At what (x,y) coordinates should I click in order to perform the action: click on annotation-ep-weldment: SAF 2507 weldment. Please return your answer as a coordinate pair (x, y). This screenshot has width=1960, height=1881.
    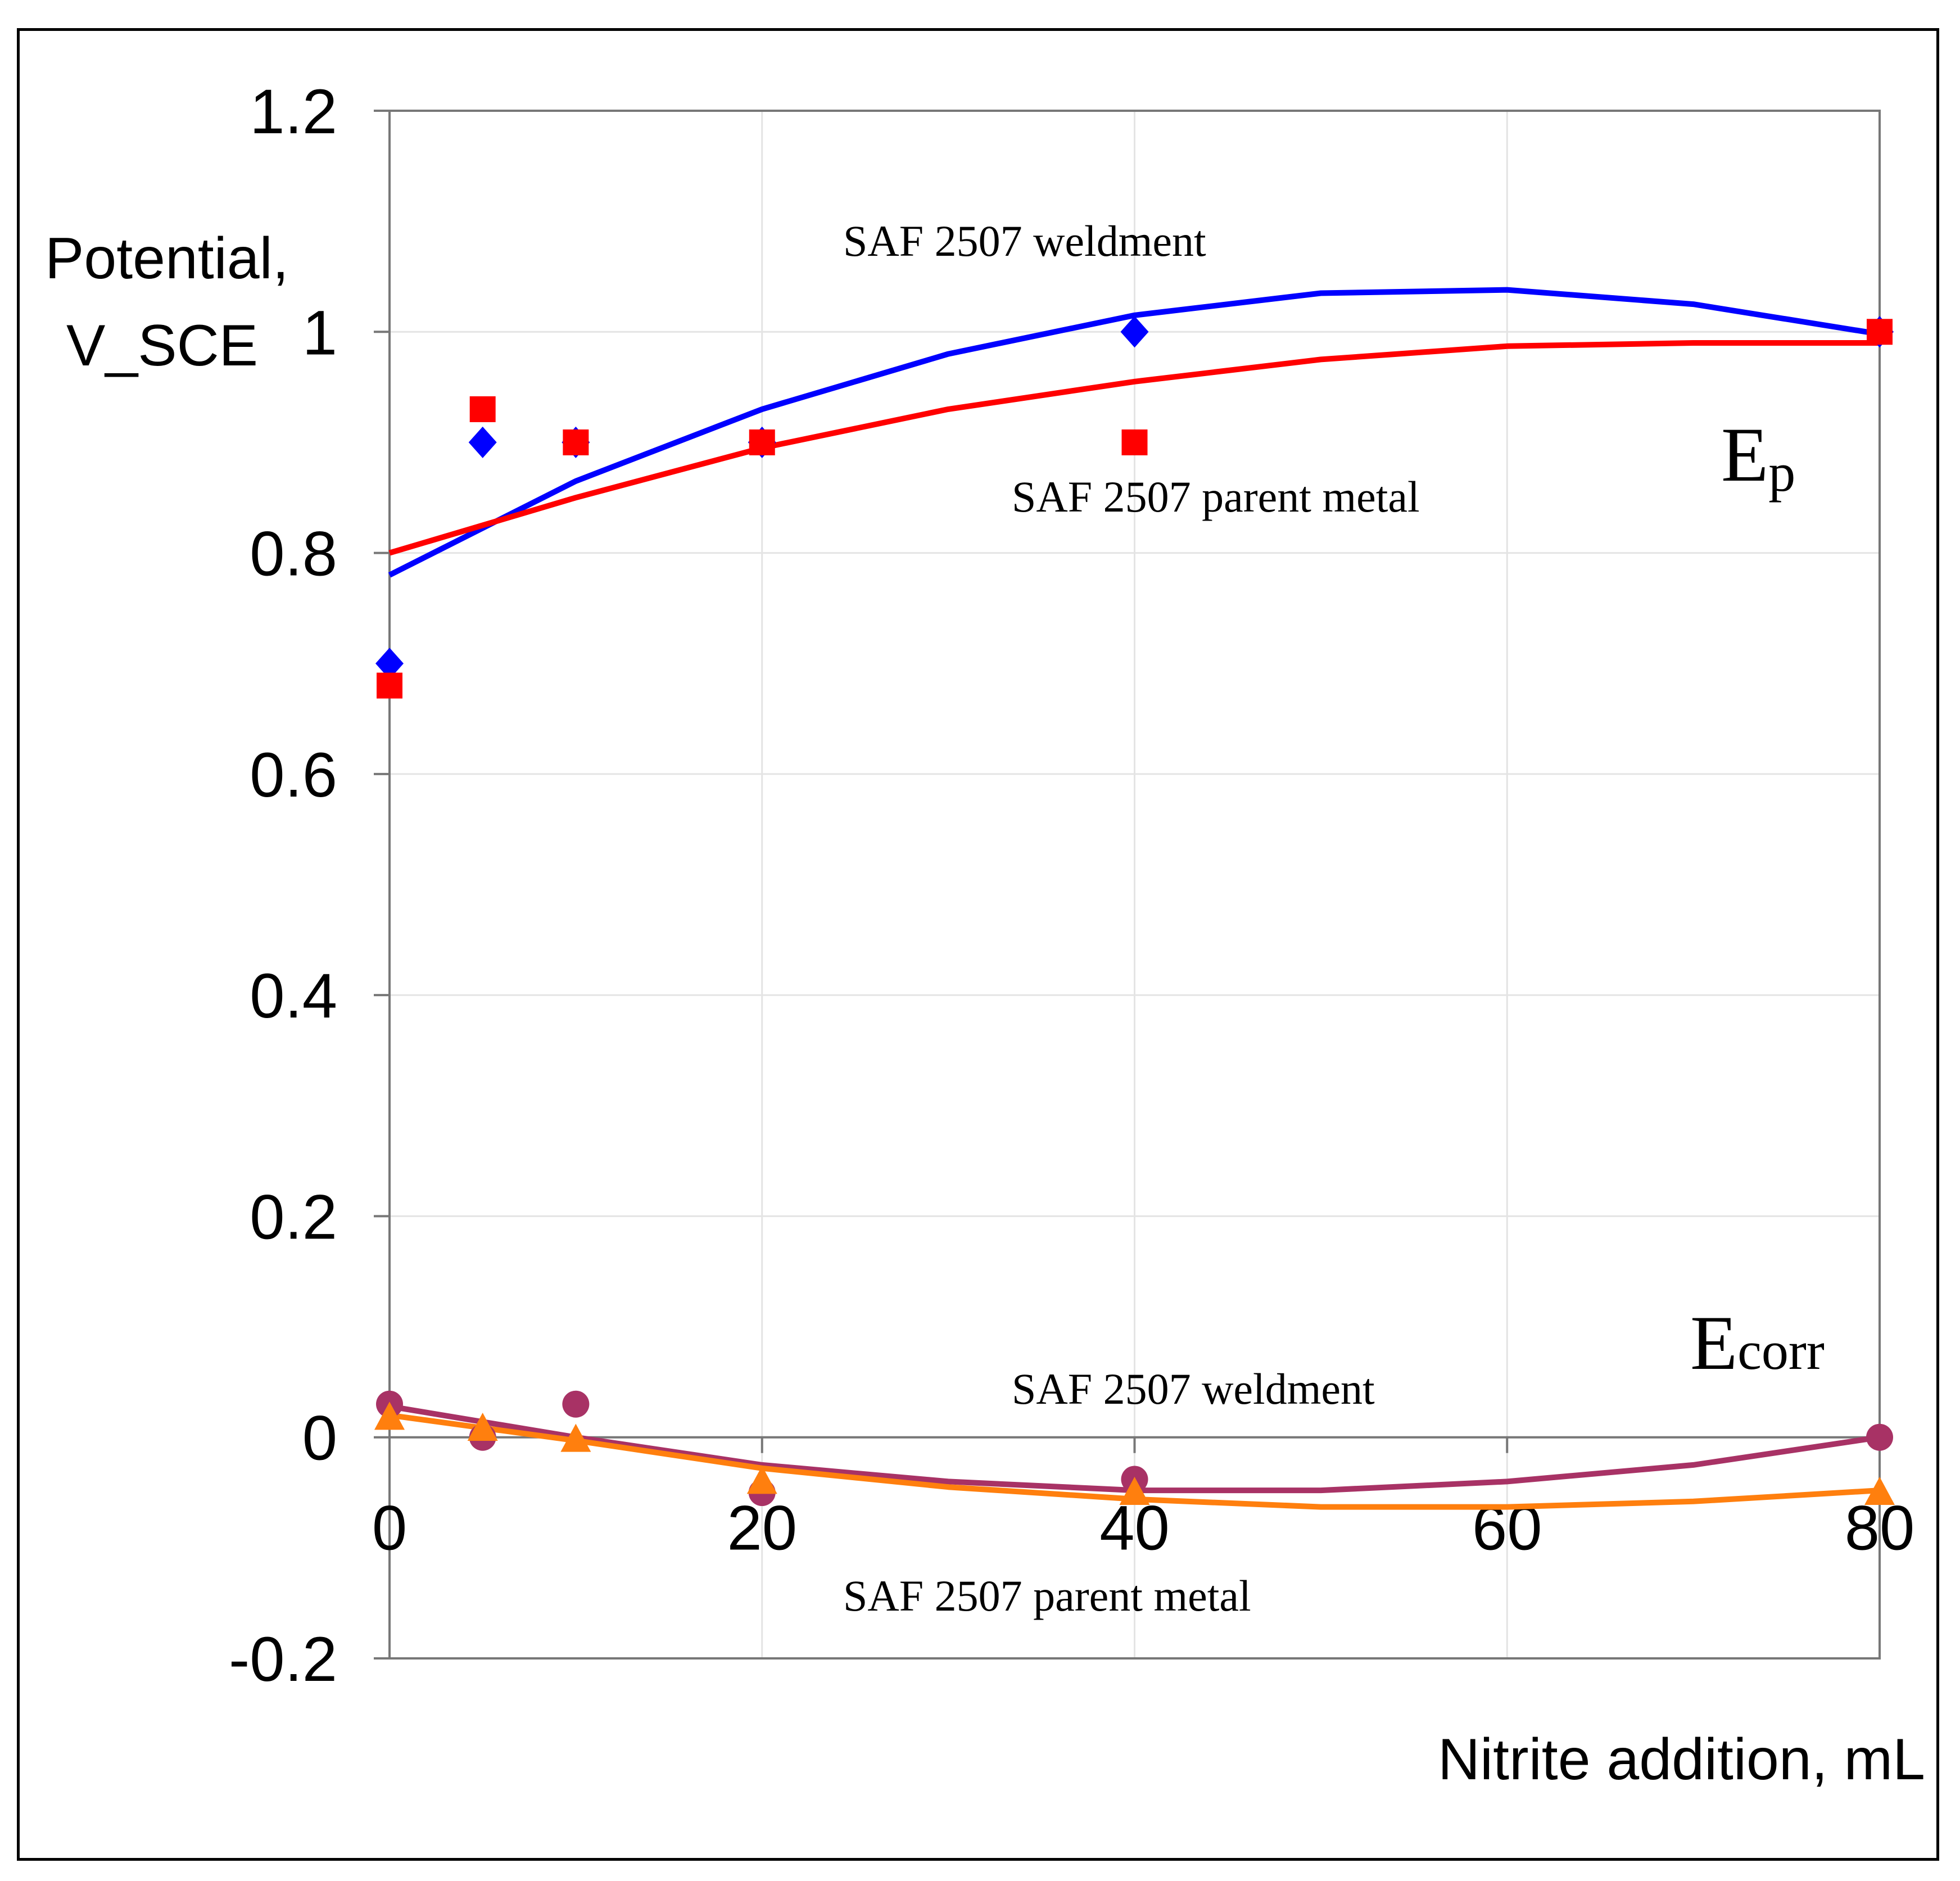
    Looking at the image, I should click on (1024, 240).